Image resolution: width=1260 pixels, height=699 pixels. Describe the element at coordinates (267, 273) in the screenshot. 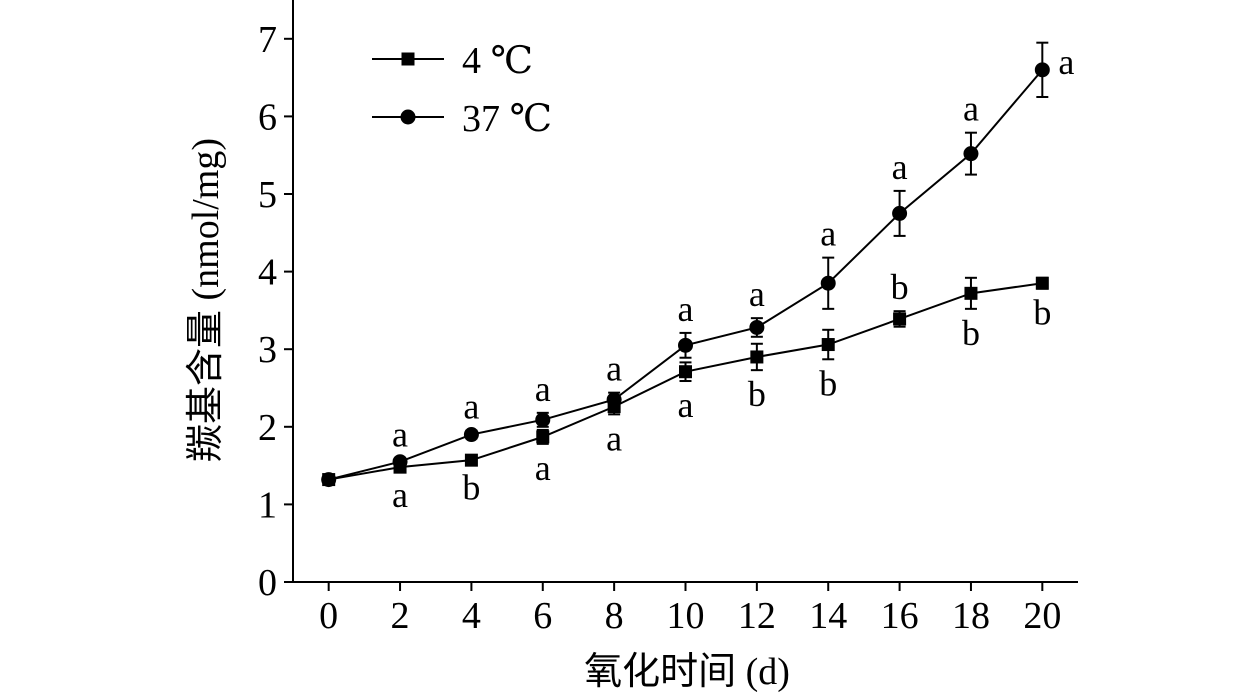

I see `y-tick-label: 4` at that location.